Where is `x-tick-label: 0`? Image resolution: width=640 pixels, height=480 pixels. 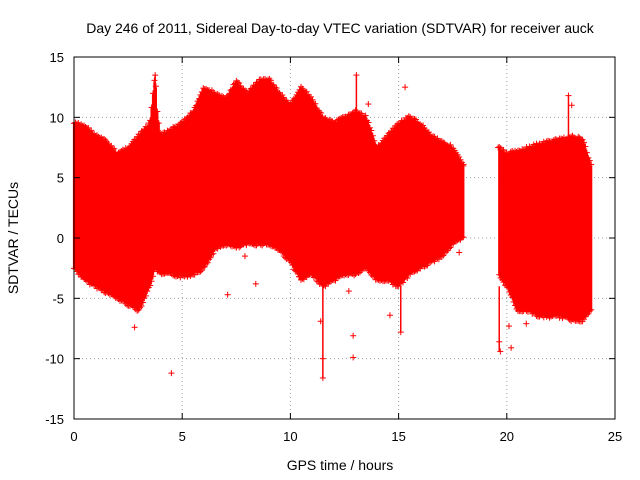 x-tick-label: 0 is located at coordinates (73, 436).